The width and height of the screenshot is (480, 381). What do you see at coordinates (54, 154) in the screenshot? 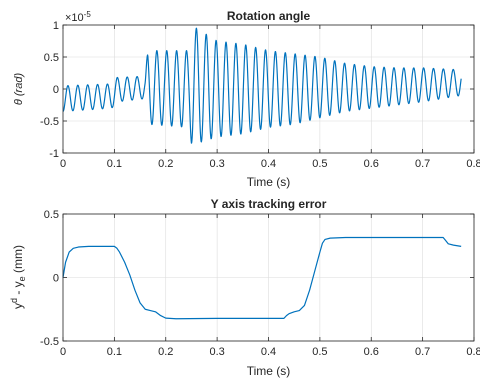
I see `y-tick-label: -1` at bounding box center [54, 154].